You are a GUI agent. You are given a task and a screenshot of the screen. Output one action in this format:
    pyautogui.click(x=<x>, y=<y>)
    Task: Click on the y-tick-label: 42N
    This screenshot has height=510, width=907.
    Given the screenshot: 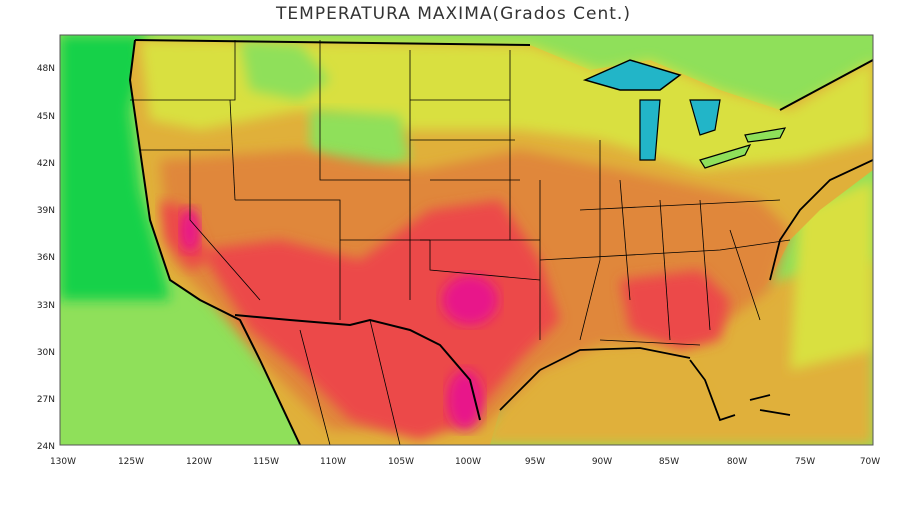 What is the action you would take?
    pyautogui.click(x=46, y=164)
    